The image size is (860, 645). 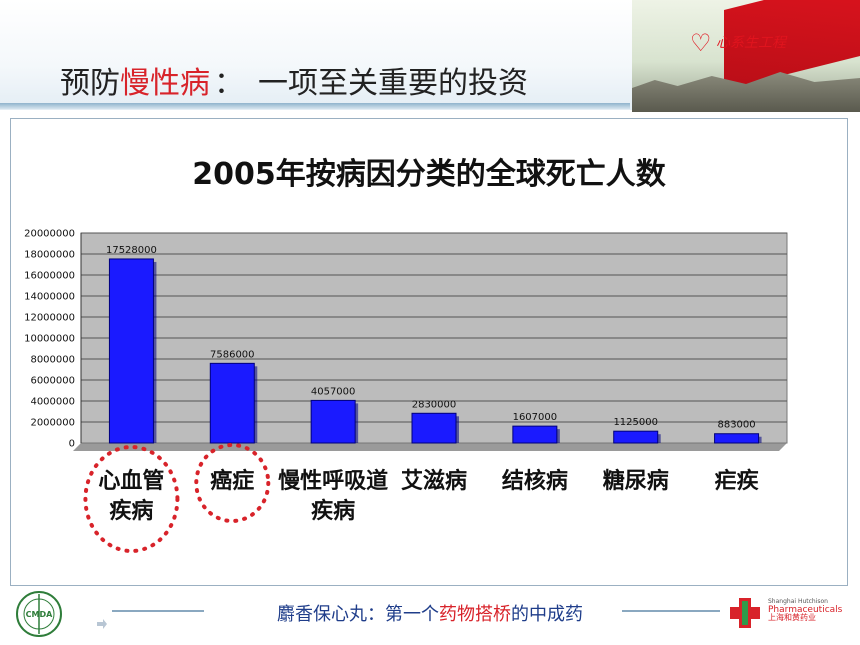 I want to click on x-category-label: 癌症, so click(x=232, y=481).